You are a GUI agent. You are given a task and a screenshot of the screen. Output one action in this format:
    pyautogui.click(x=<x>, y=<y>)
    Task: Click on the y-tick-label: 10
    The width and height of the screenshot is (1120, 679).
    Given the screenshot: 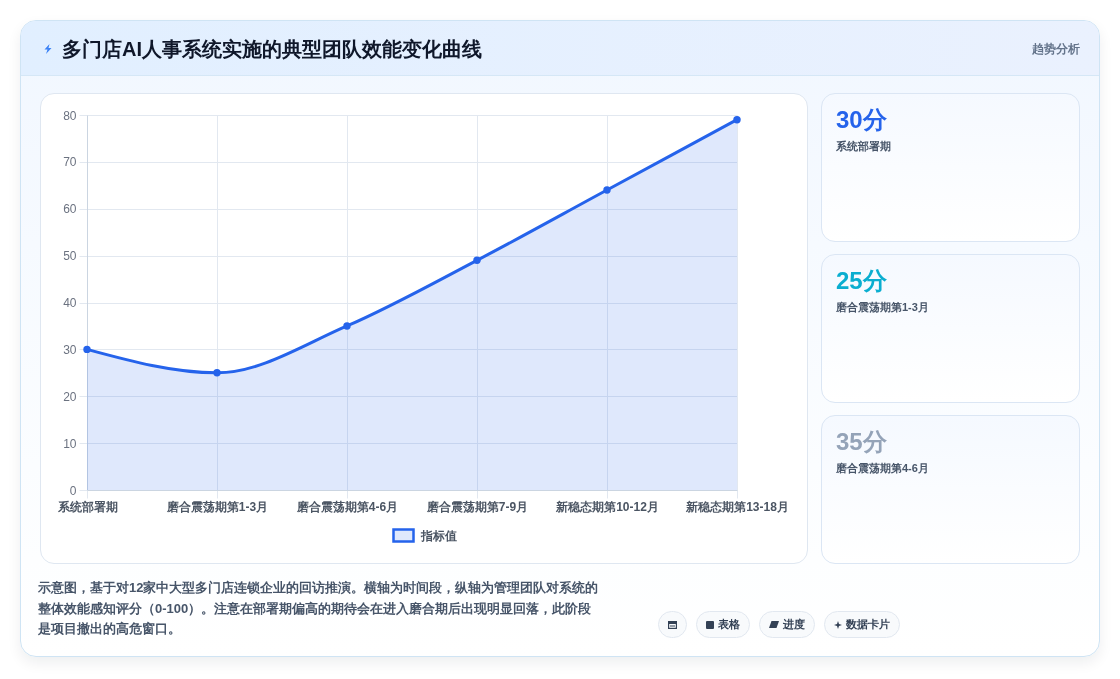 What is the action you would take?
    pyautogui.click(x=70, y=443)
    